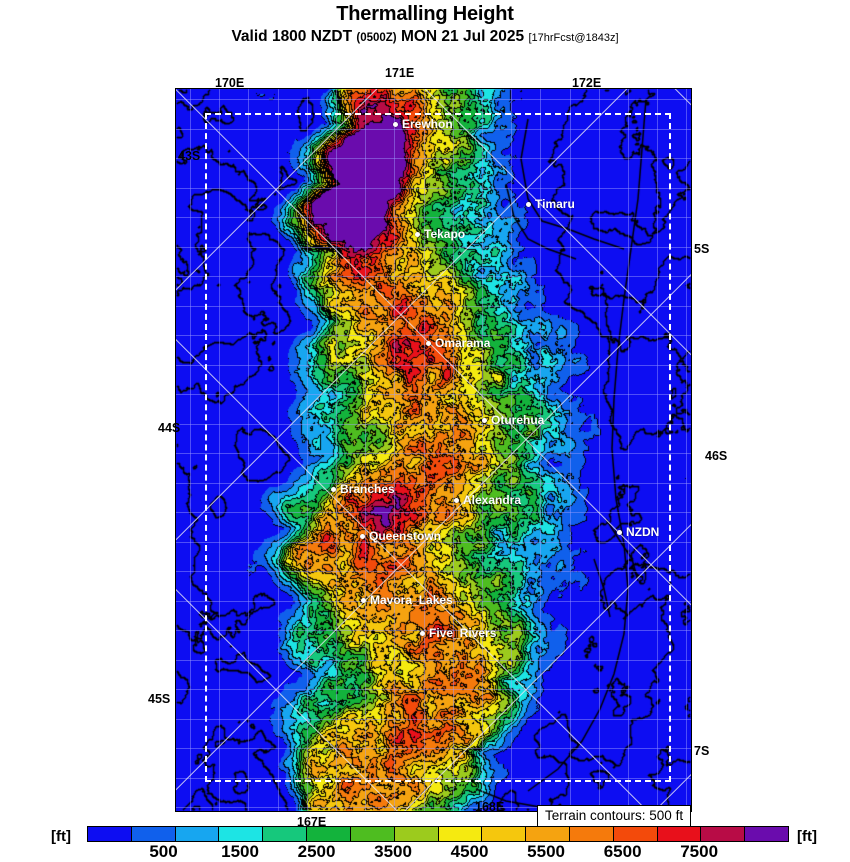  Describe the element at coordinates (423, 124) in the screenshot. I see `city-marker-erewhon: Erewhon` at that location.